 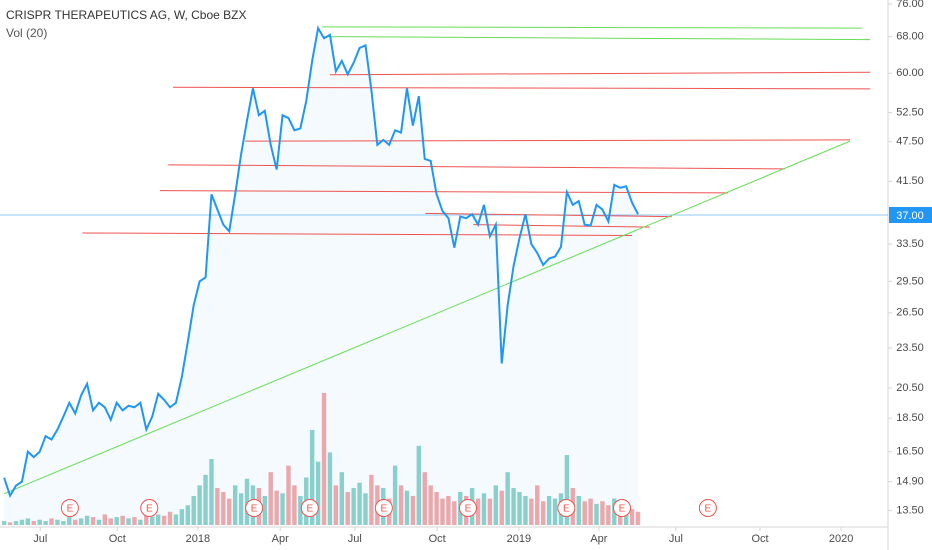 I want to click on y-tick-label: 23.50, so click(x=910, y=348).